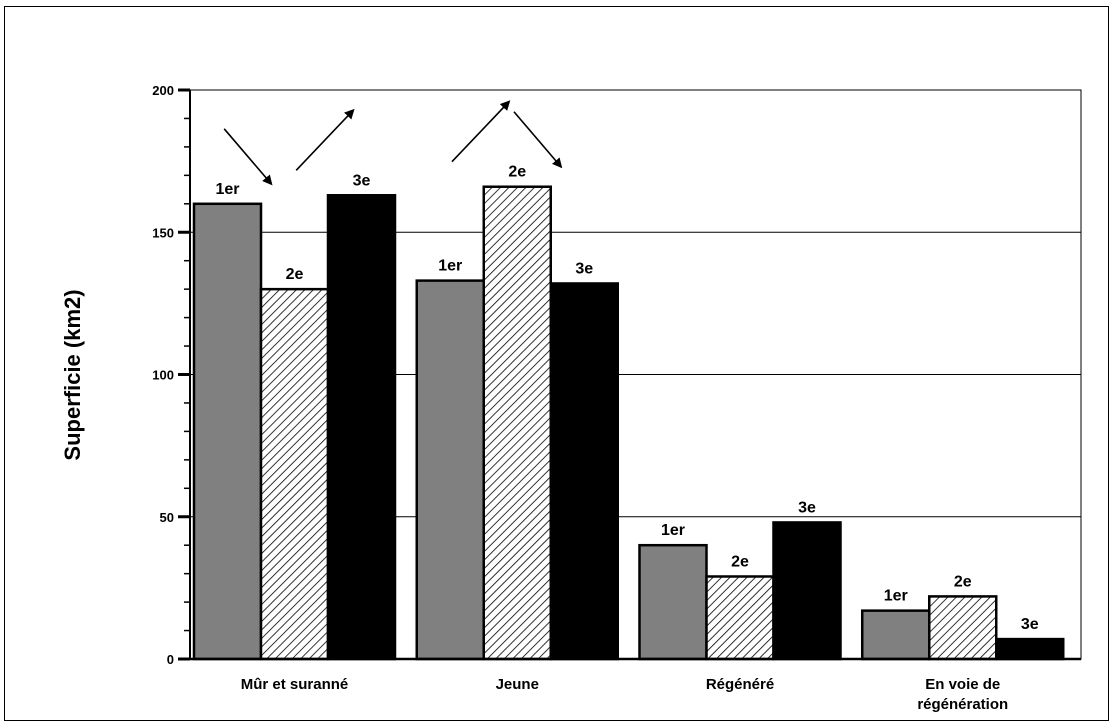 The height and width of the screenshot is (723, 1115). Describe the element at coordinates (393, 143) in the screenshot. I see `trend-arrows` at that location.